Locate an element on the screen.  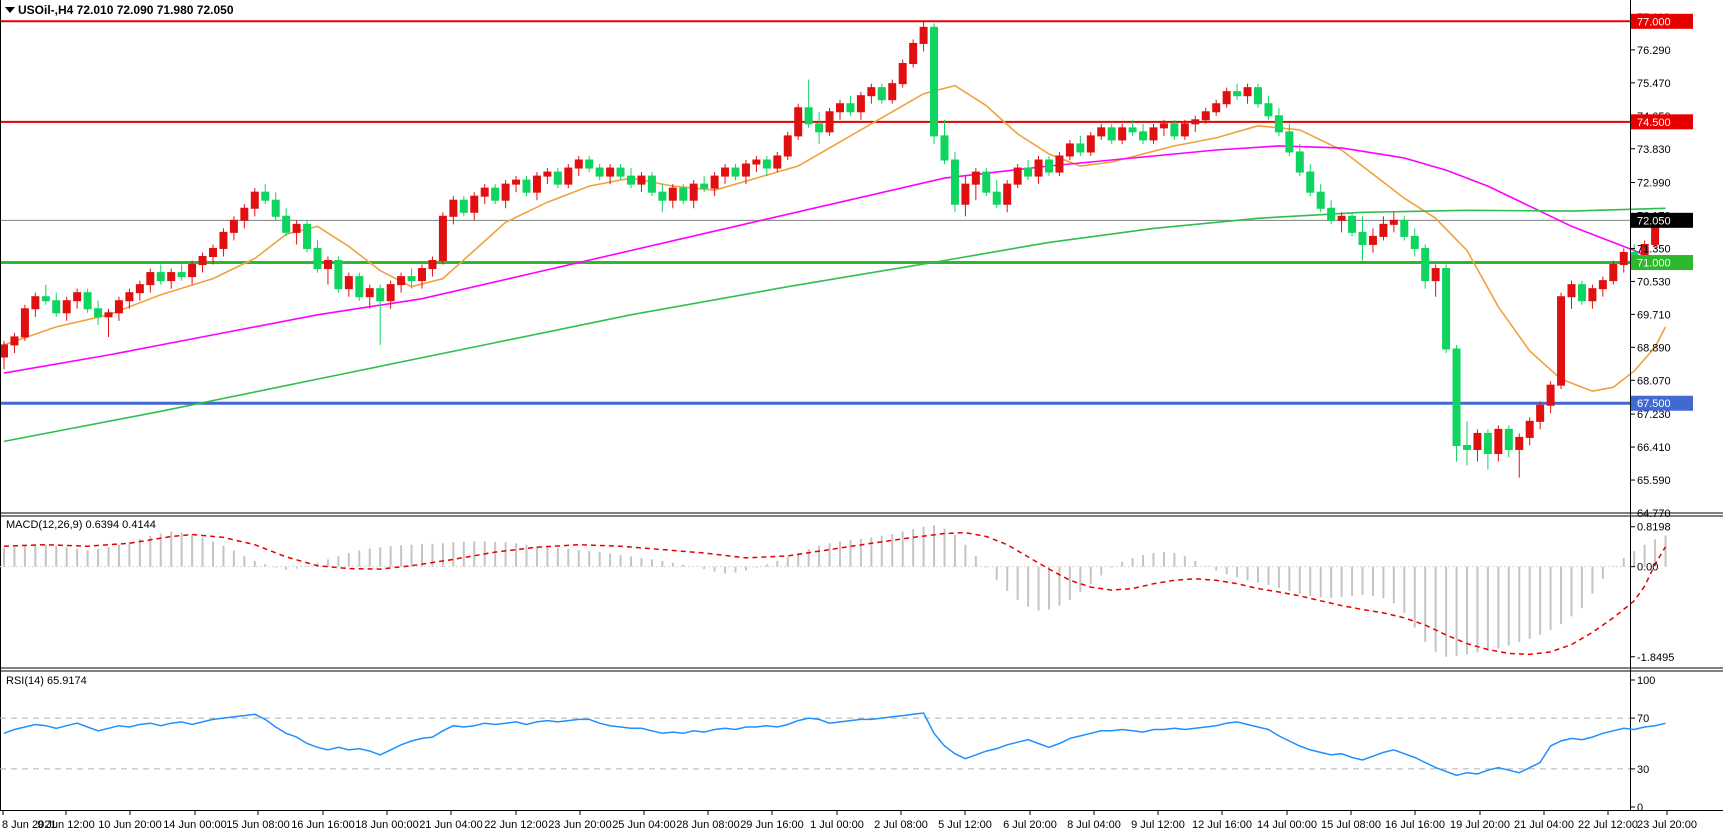
svg-text: 100 is located at coordinates (1646, 681).